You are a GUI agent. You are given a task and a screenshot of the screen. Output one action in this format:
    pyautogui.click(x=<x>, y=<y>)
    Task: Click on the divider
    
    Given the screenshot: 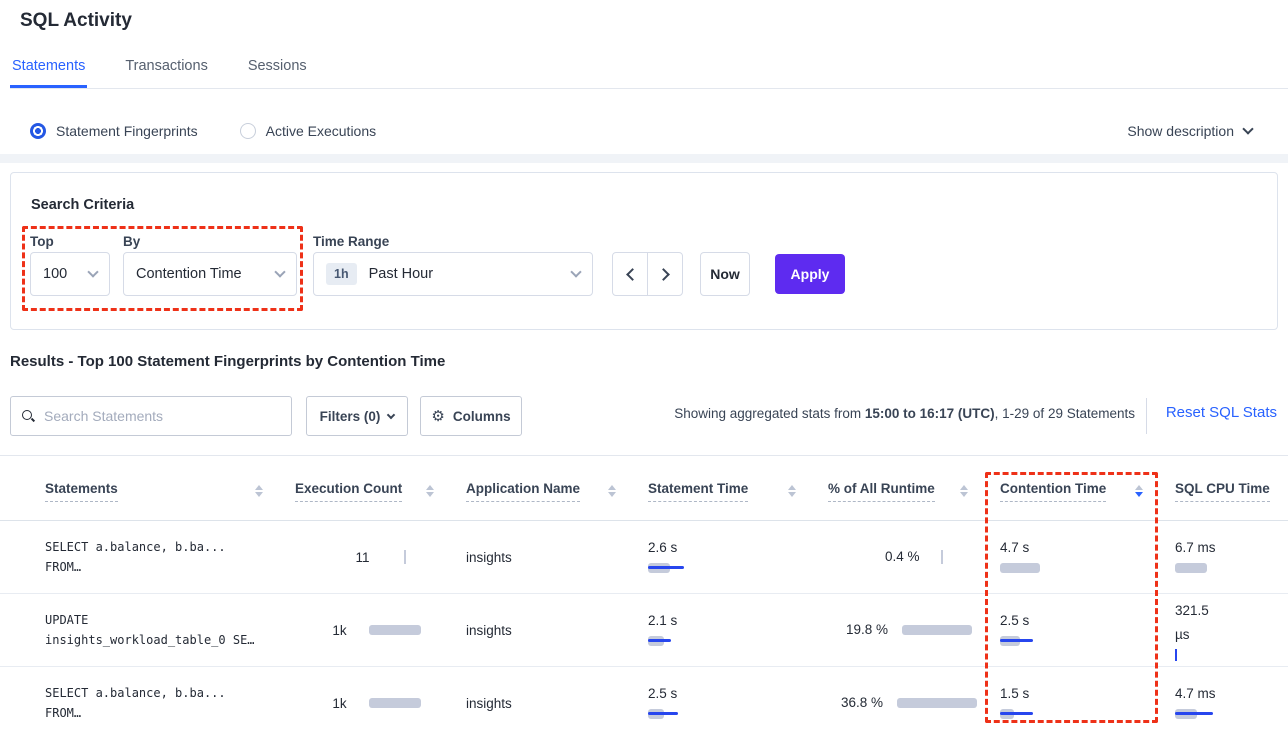 What is the action you would take?
    pyautogui.click(x=1146, y=416)
    